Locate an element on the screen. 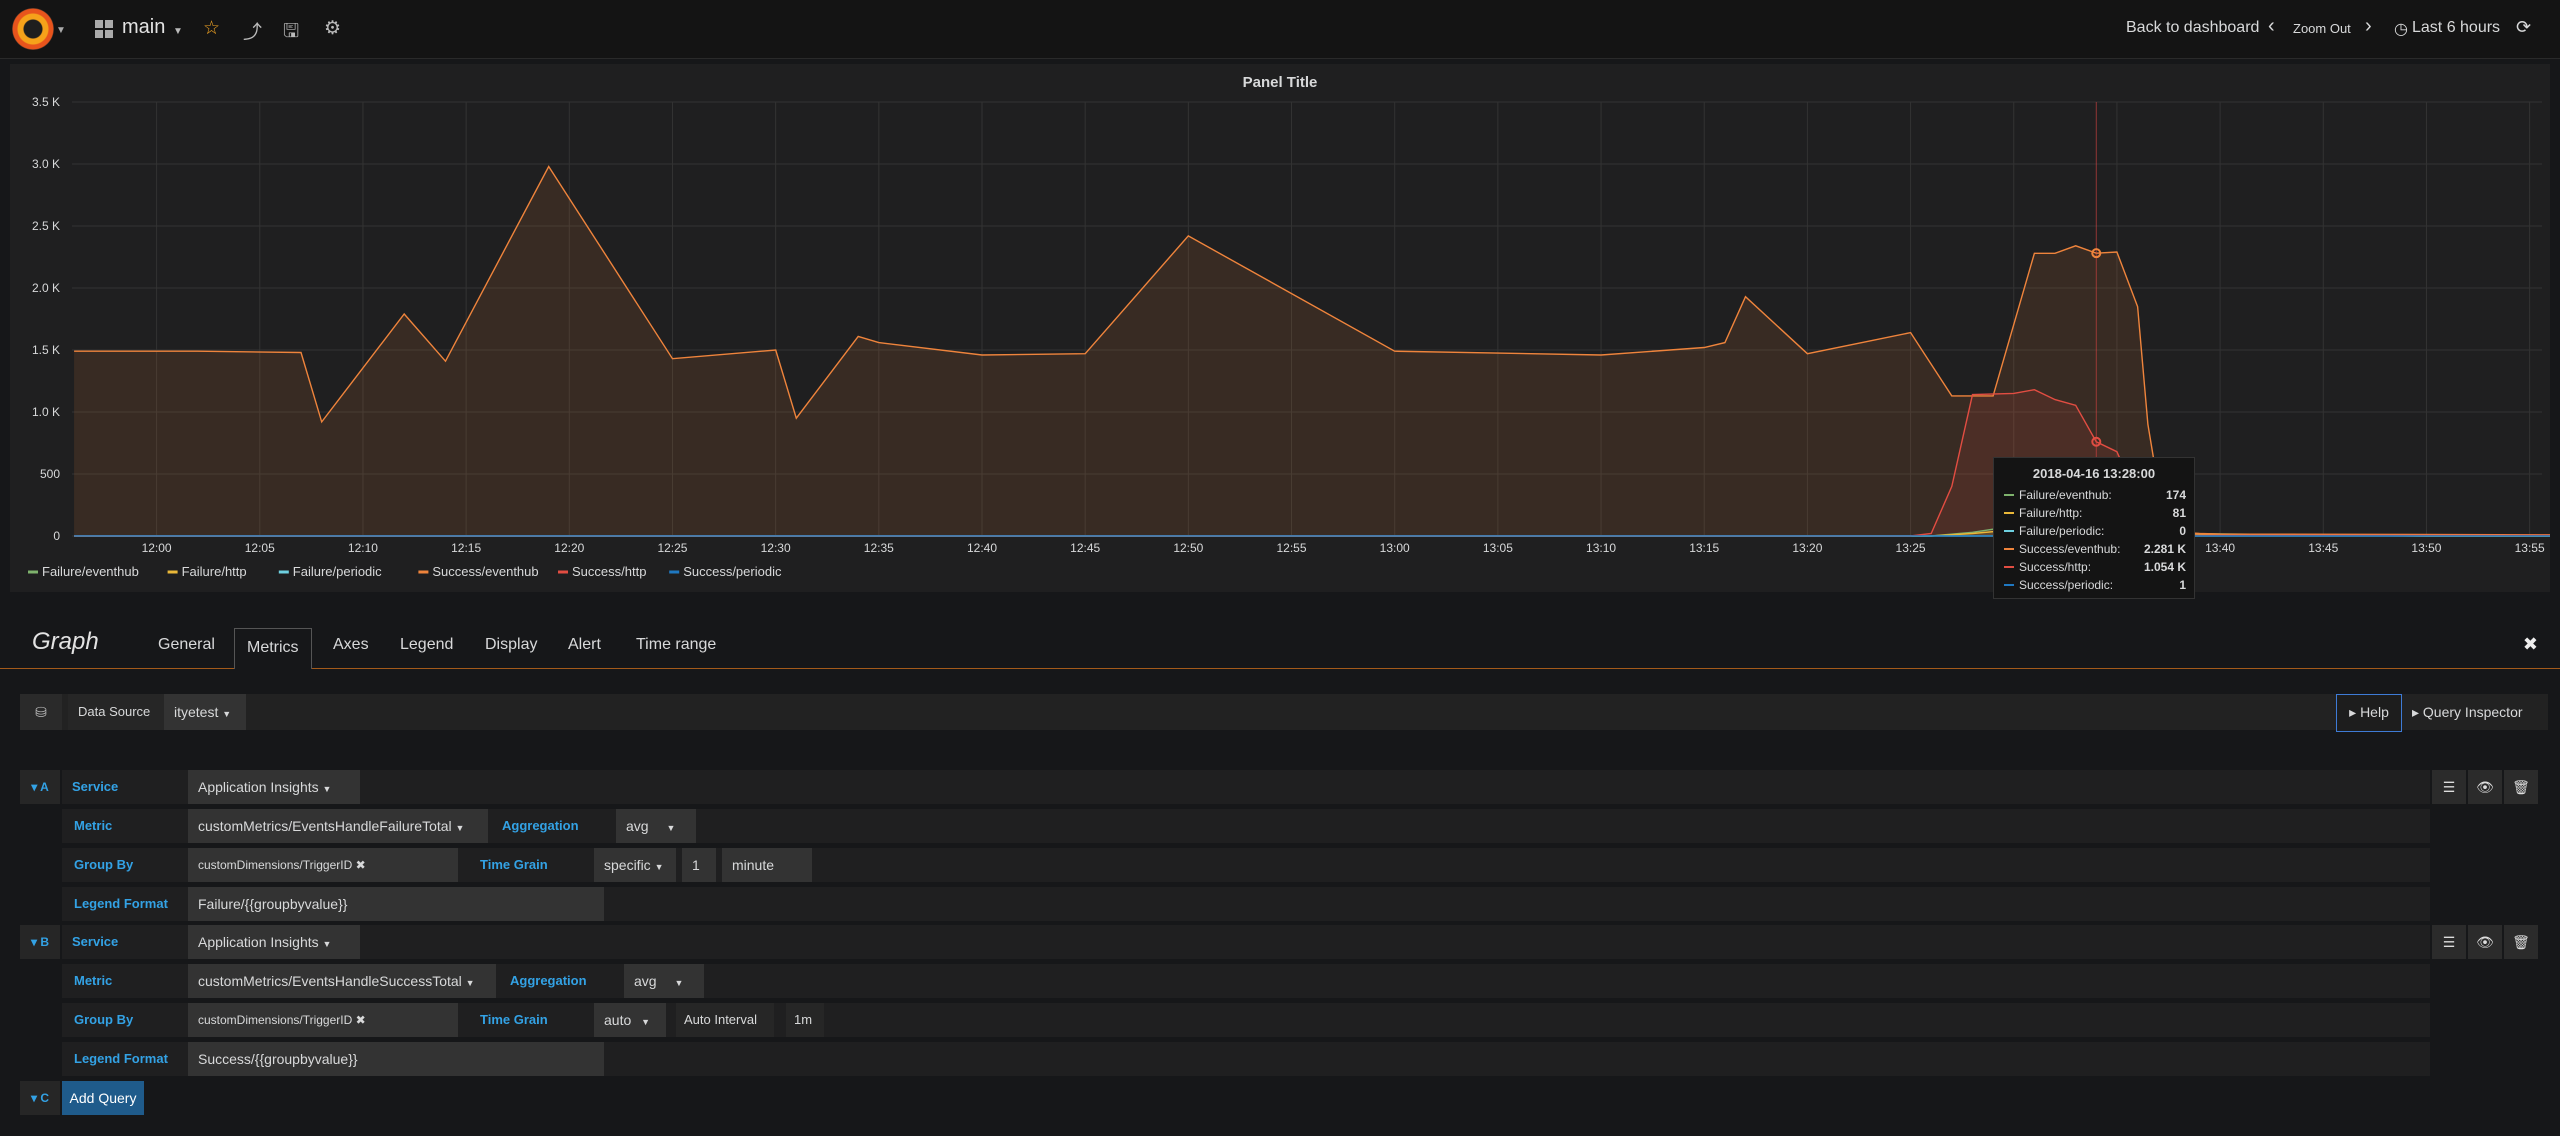  x-tick-label: 13:10 is located at coordinates (1601, 548).